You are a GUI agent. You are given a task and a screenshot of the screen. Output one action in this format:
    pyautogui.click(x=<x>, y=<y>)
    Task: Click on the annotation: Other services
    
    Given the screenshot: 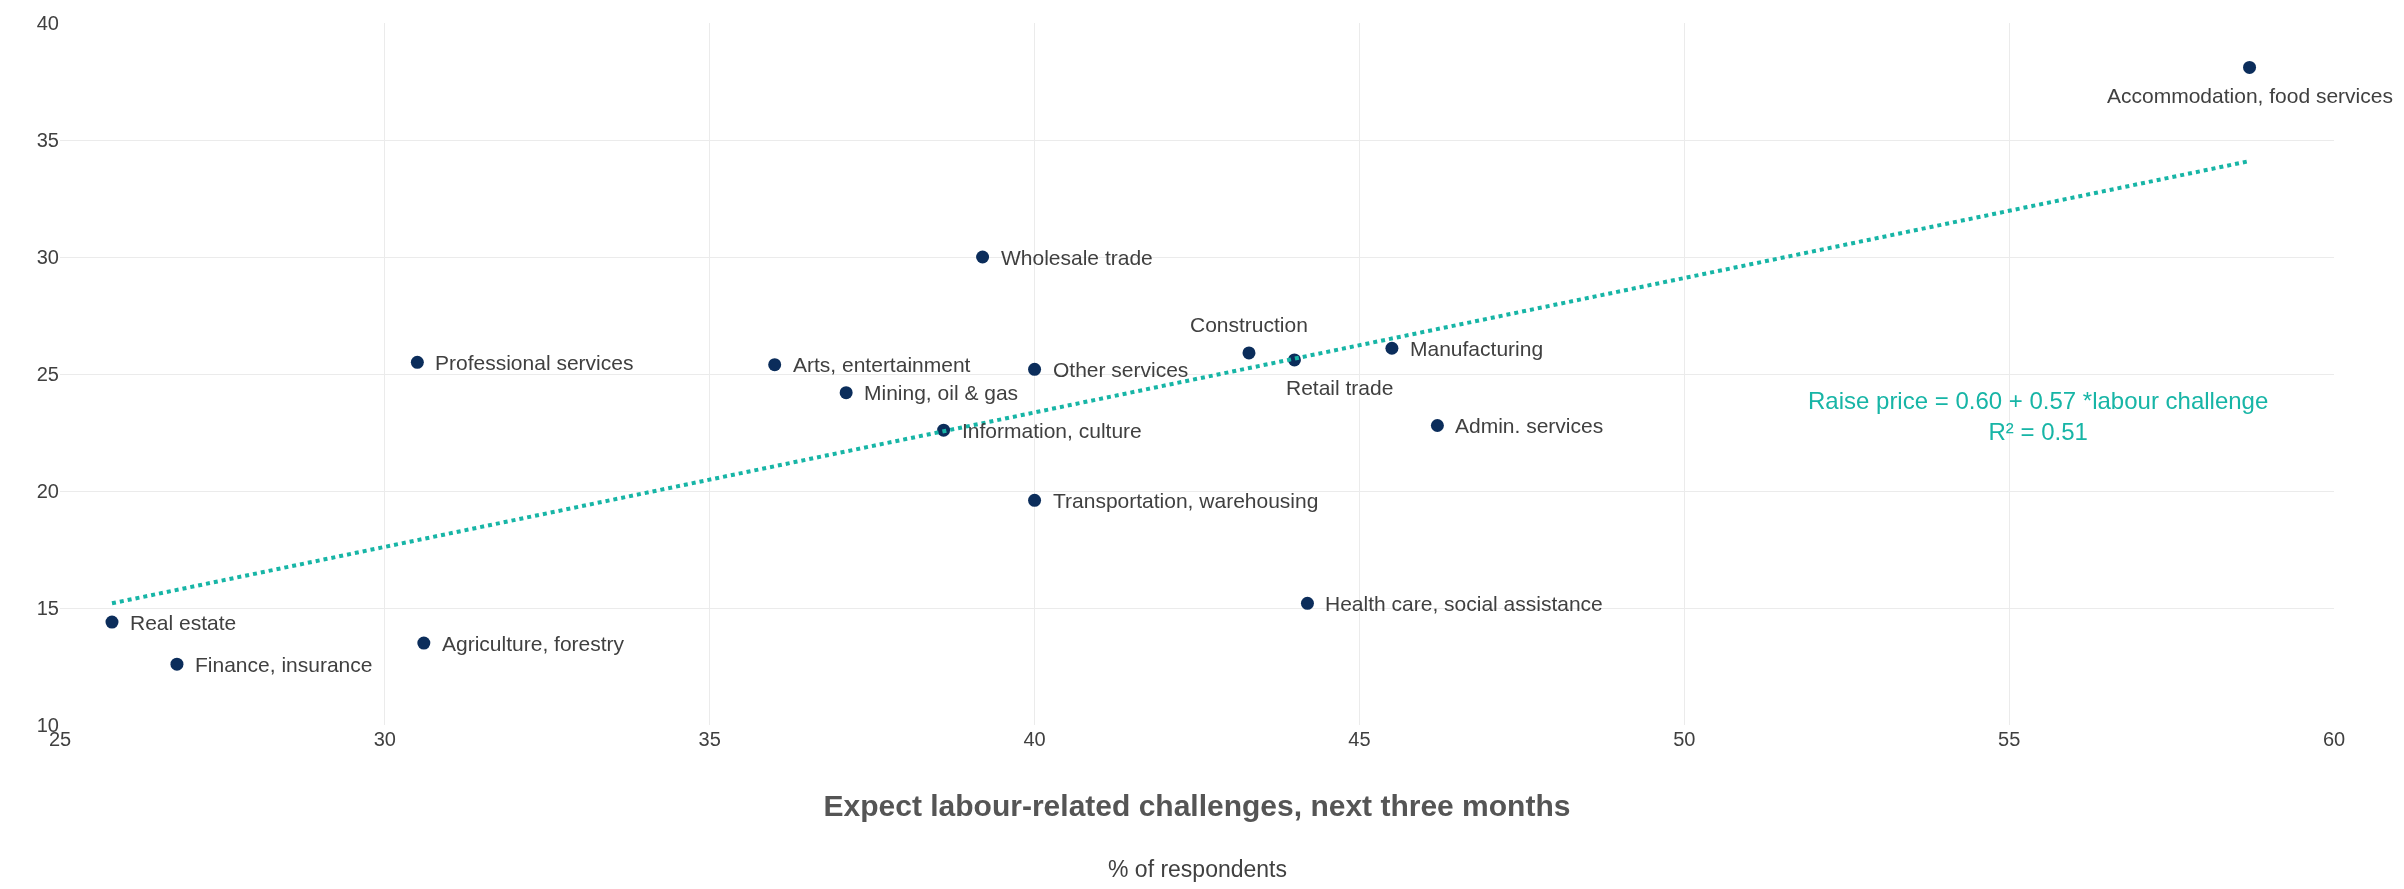 What is the action you would take?
    pyautogui.click(x=1121, y=369)
    